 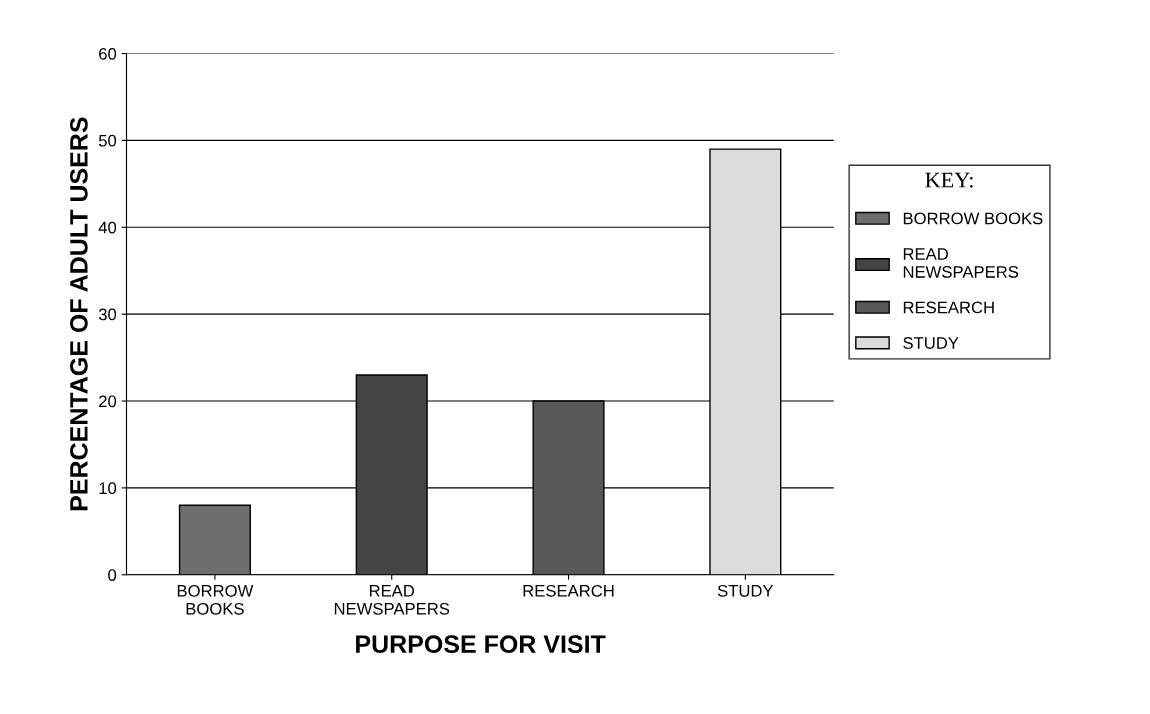 I want to click on y-axis-title: PERCENTAGE OF ADULT USERS, so click(x=79, y=314).